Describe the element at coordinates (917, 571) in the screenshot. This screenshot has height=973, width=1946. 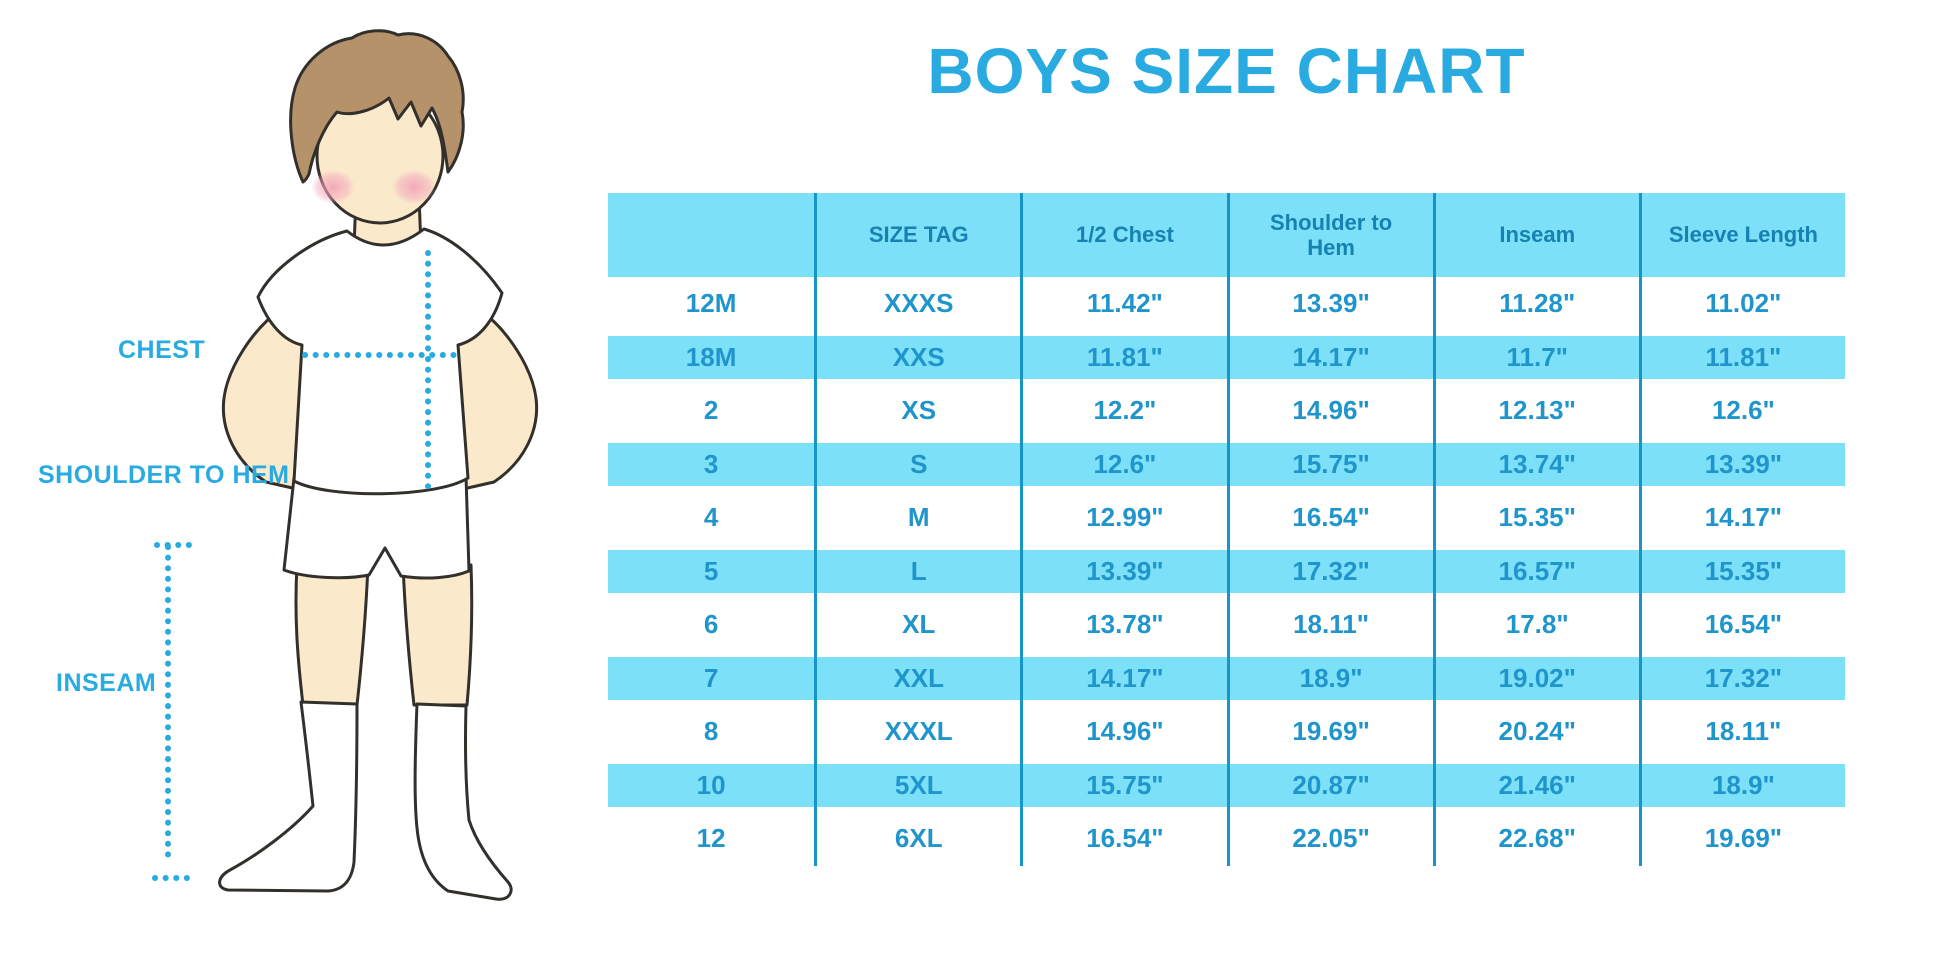
I see `table-cell: L` at that location.